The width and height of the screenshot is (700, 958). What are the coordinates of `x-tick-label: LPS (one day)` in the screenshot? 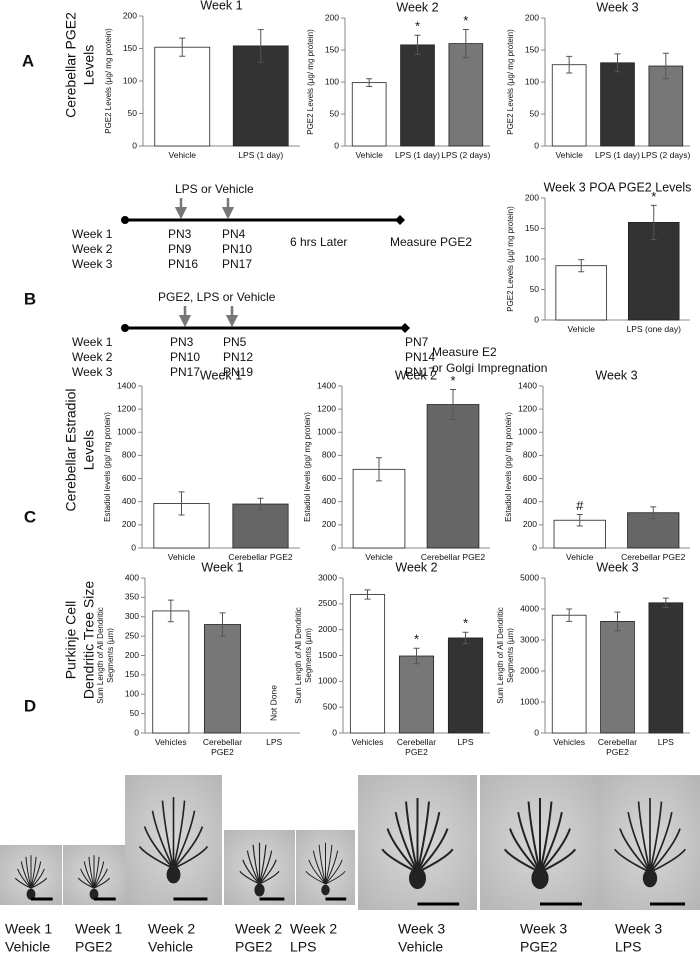 It's located at (653, 329).